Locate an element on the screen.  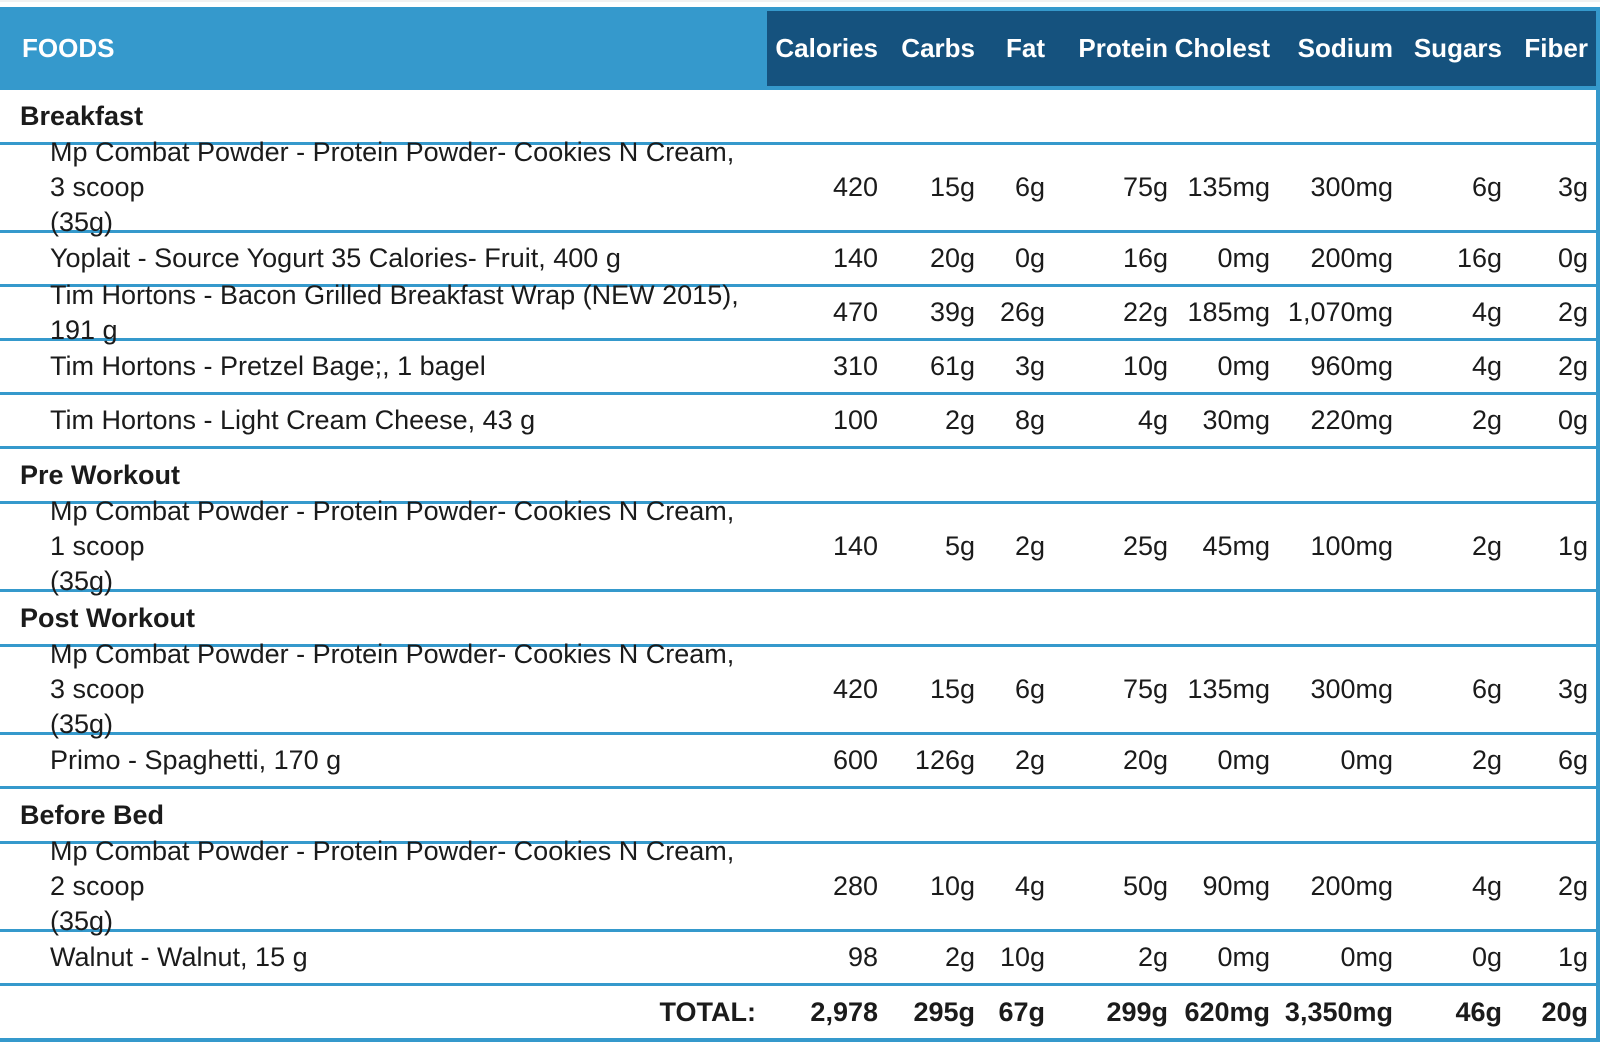
column-header-sugars: Sugars is located at coordinates (1457, 48).